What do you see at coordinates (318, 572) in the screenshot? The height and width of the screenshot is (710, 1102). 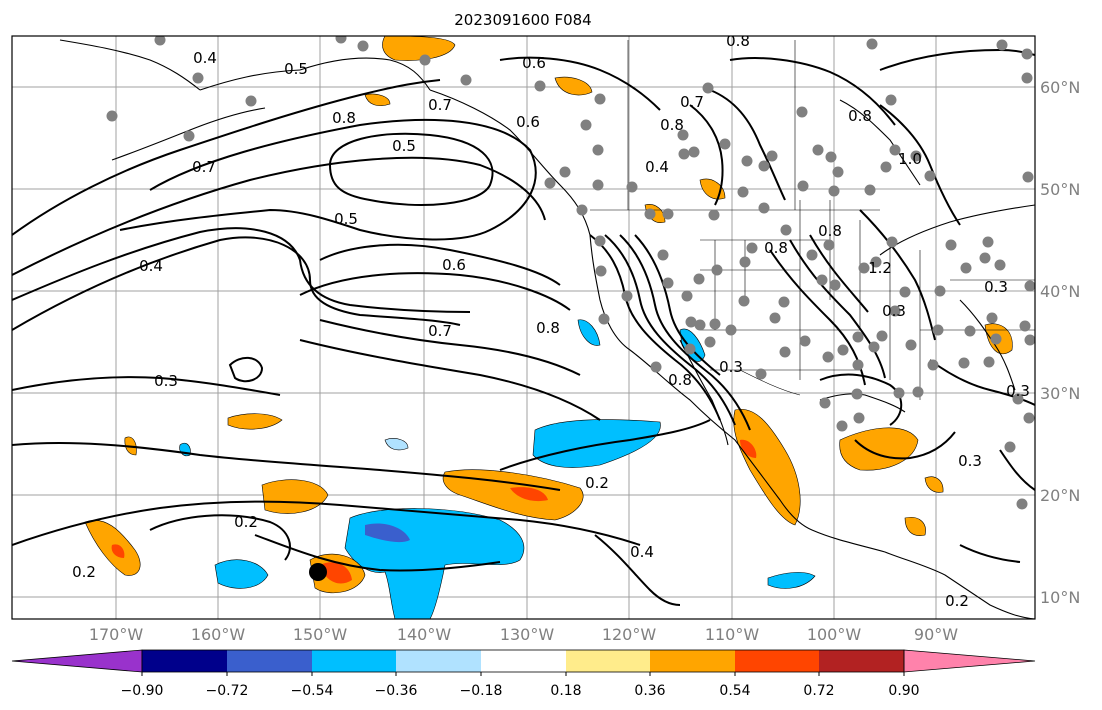 I see `tropical-cyclone-marker` at bounding box center [318, 572].